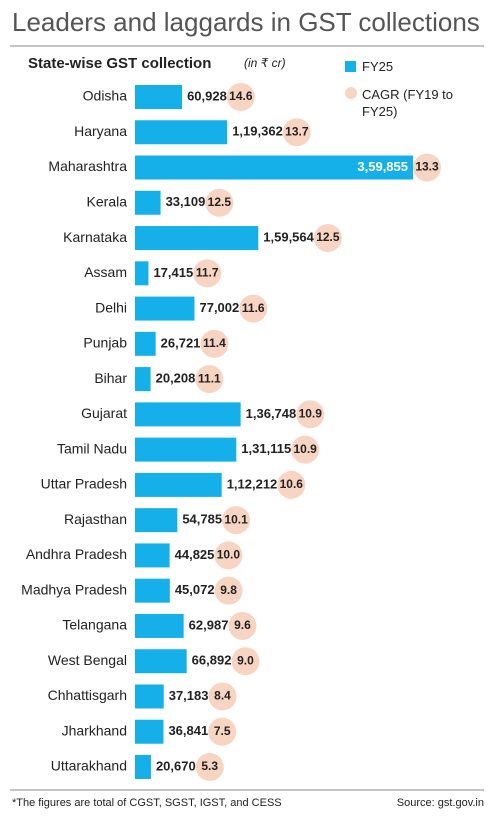 Image resolution: width=494 pixels, height=830 pixels. Describe the element at coordinates (94, 730) in the screenshot. I see `y-tick-label: Jharkhand` at that location.